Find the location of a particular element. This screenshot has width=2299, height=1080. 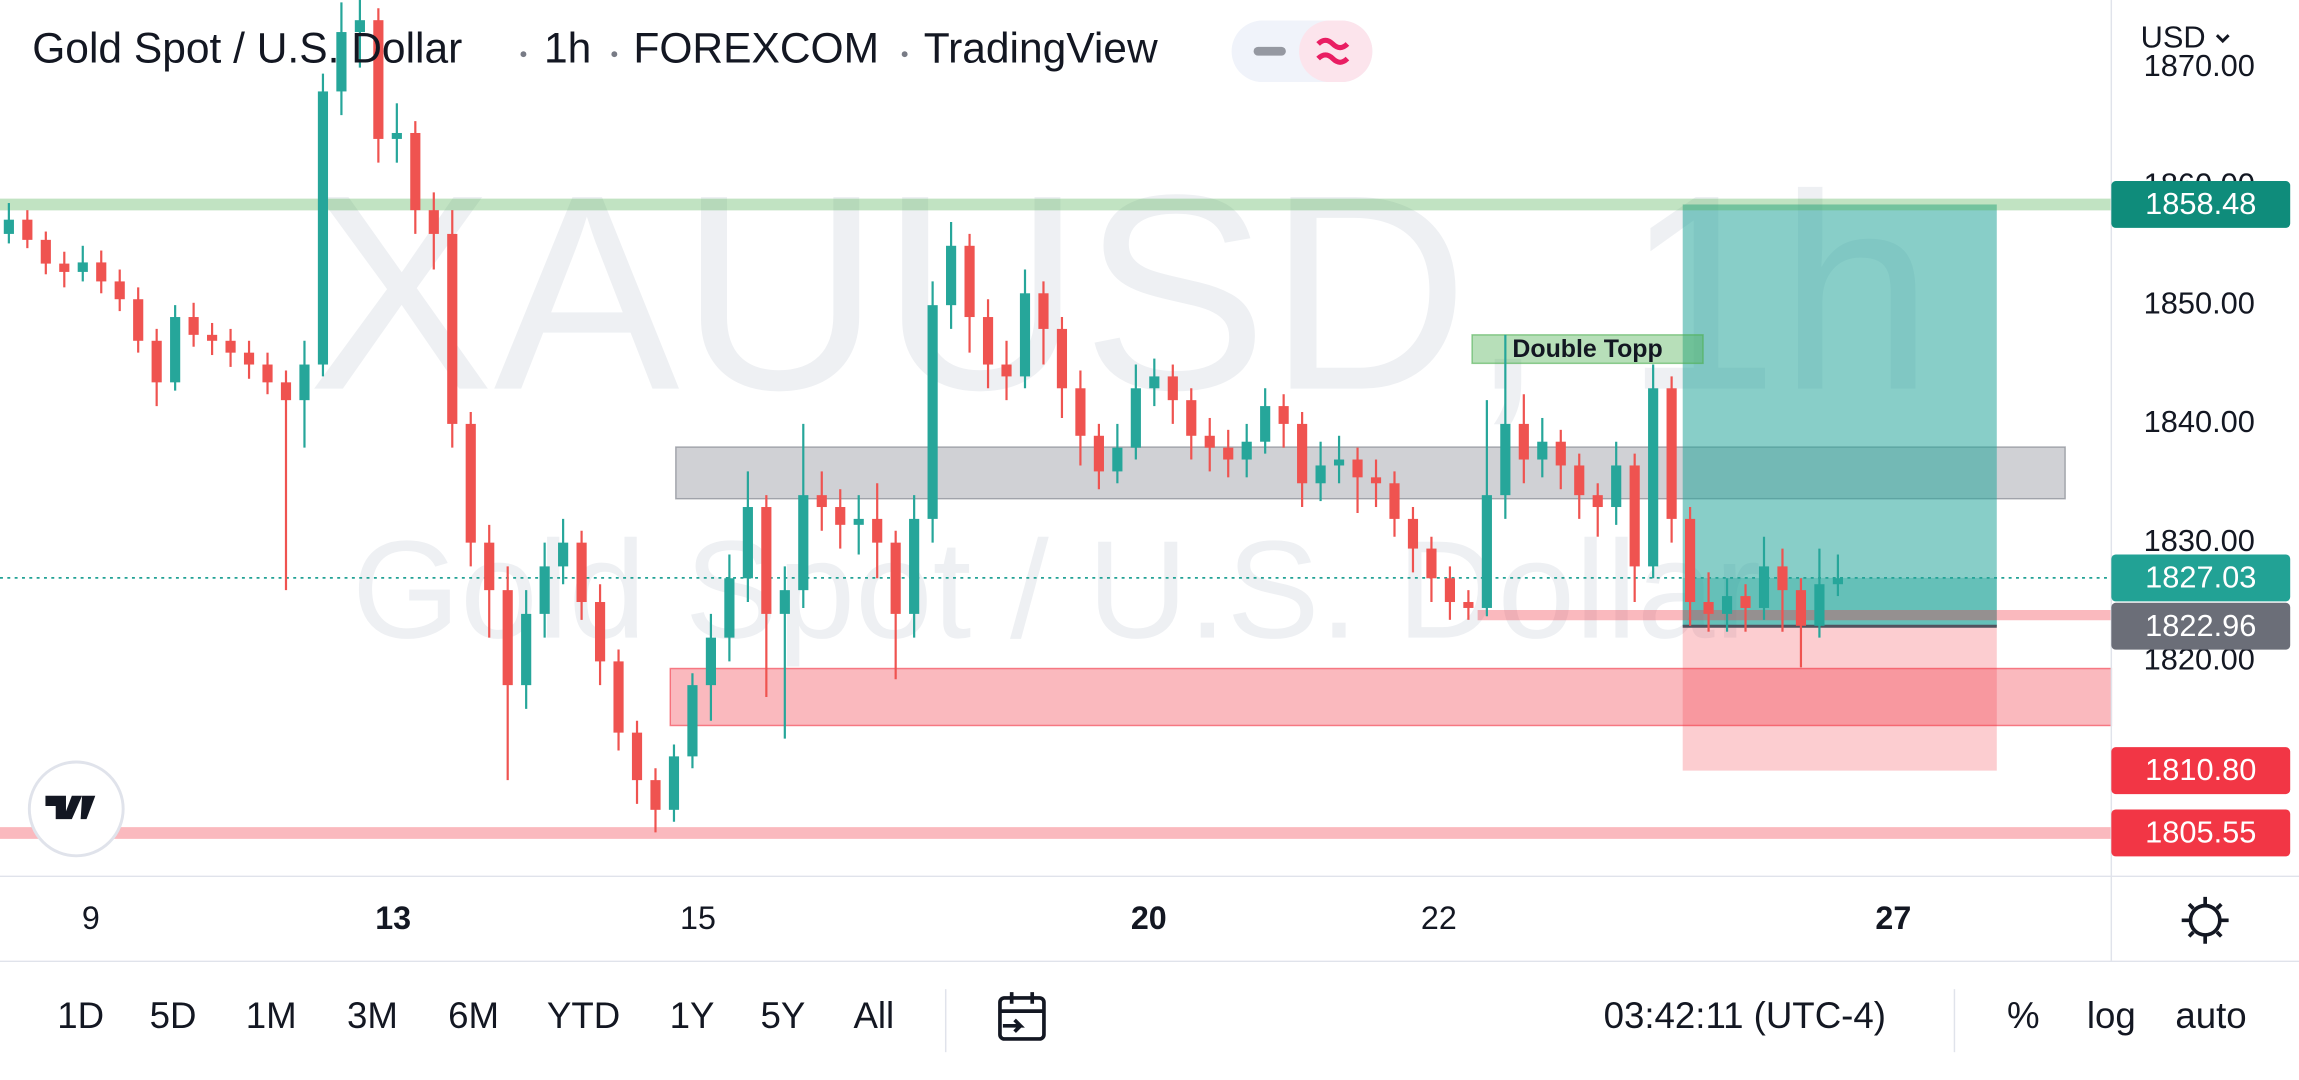

range-button: 5D is located at coordinates (173, 1015).